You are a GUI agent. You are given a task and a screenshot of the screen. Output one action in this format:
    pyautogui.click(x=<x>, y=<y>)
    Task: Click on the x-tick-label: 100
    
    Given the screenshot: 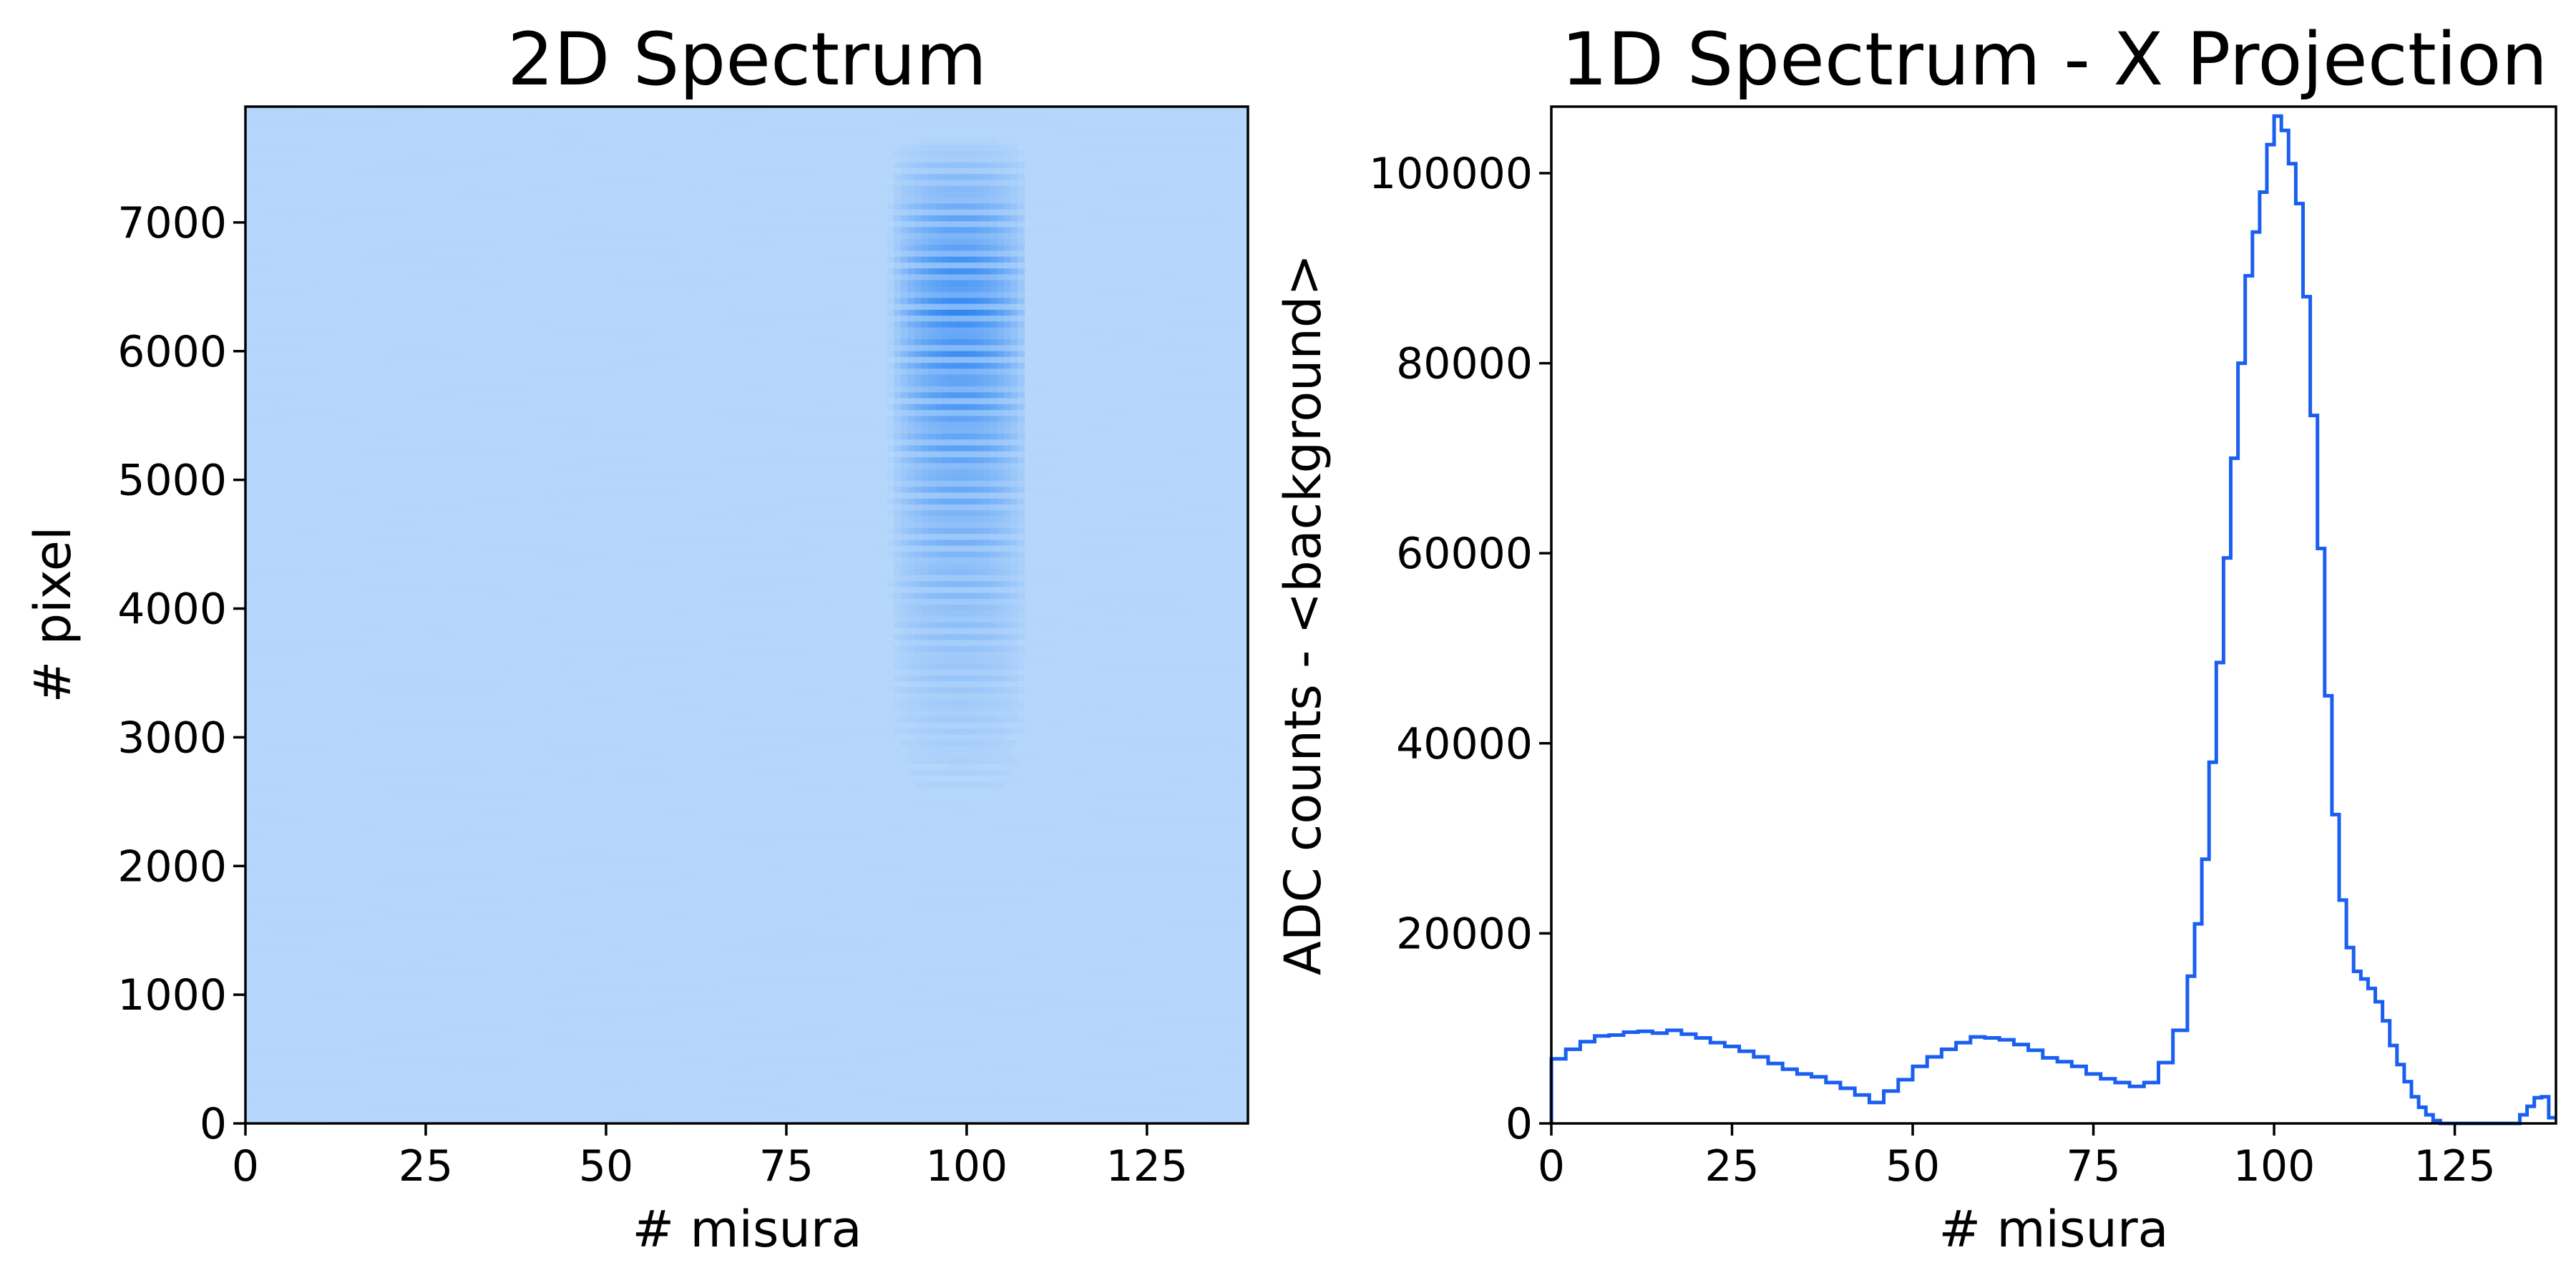 What is the action you would take?
    pyautogui.click(x=967, y=1166)
    